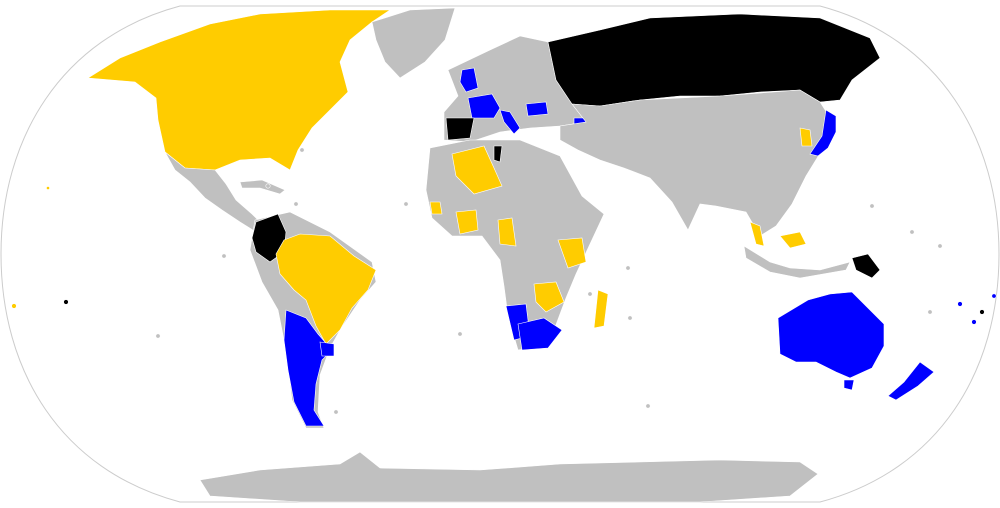 This screenshot has height=508, width=1000. Describe the element at coordinates (572, 253) in the screenshot. I see `kenya-tanzania` at that location.